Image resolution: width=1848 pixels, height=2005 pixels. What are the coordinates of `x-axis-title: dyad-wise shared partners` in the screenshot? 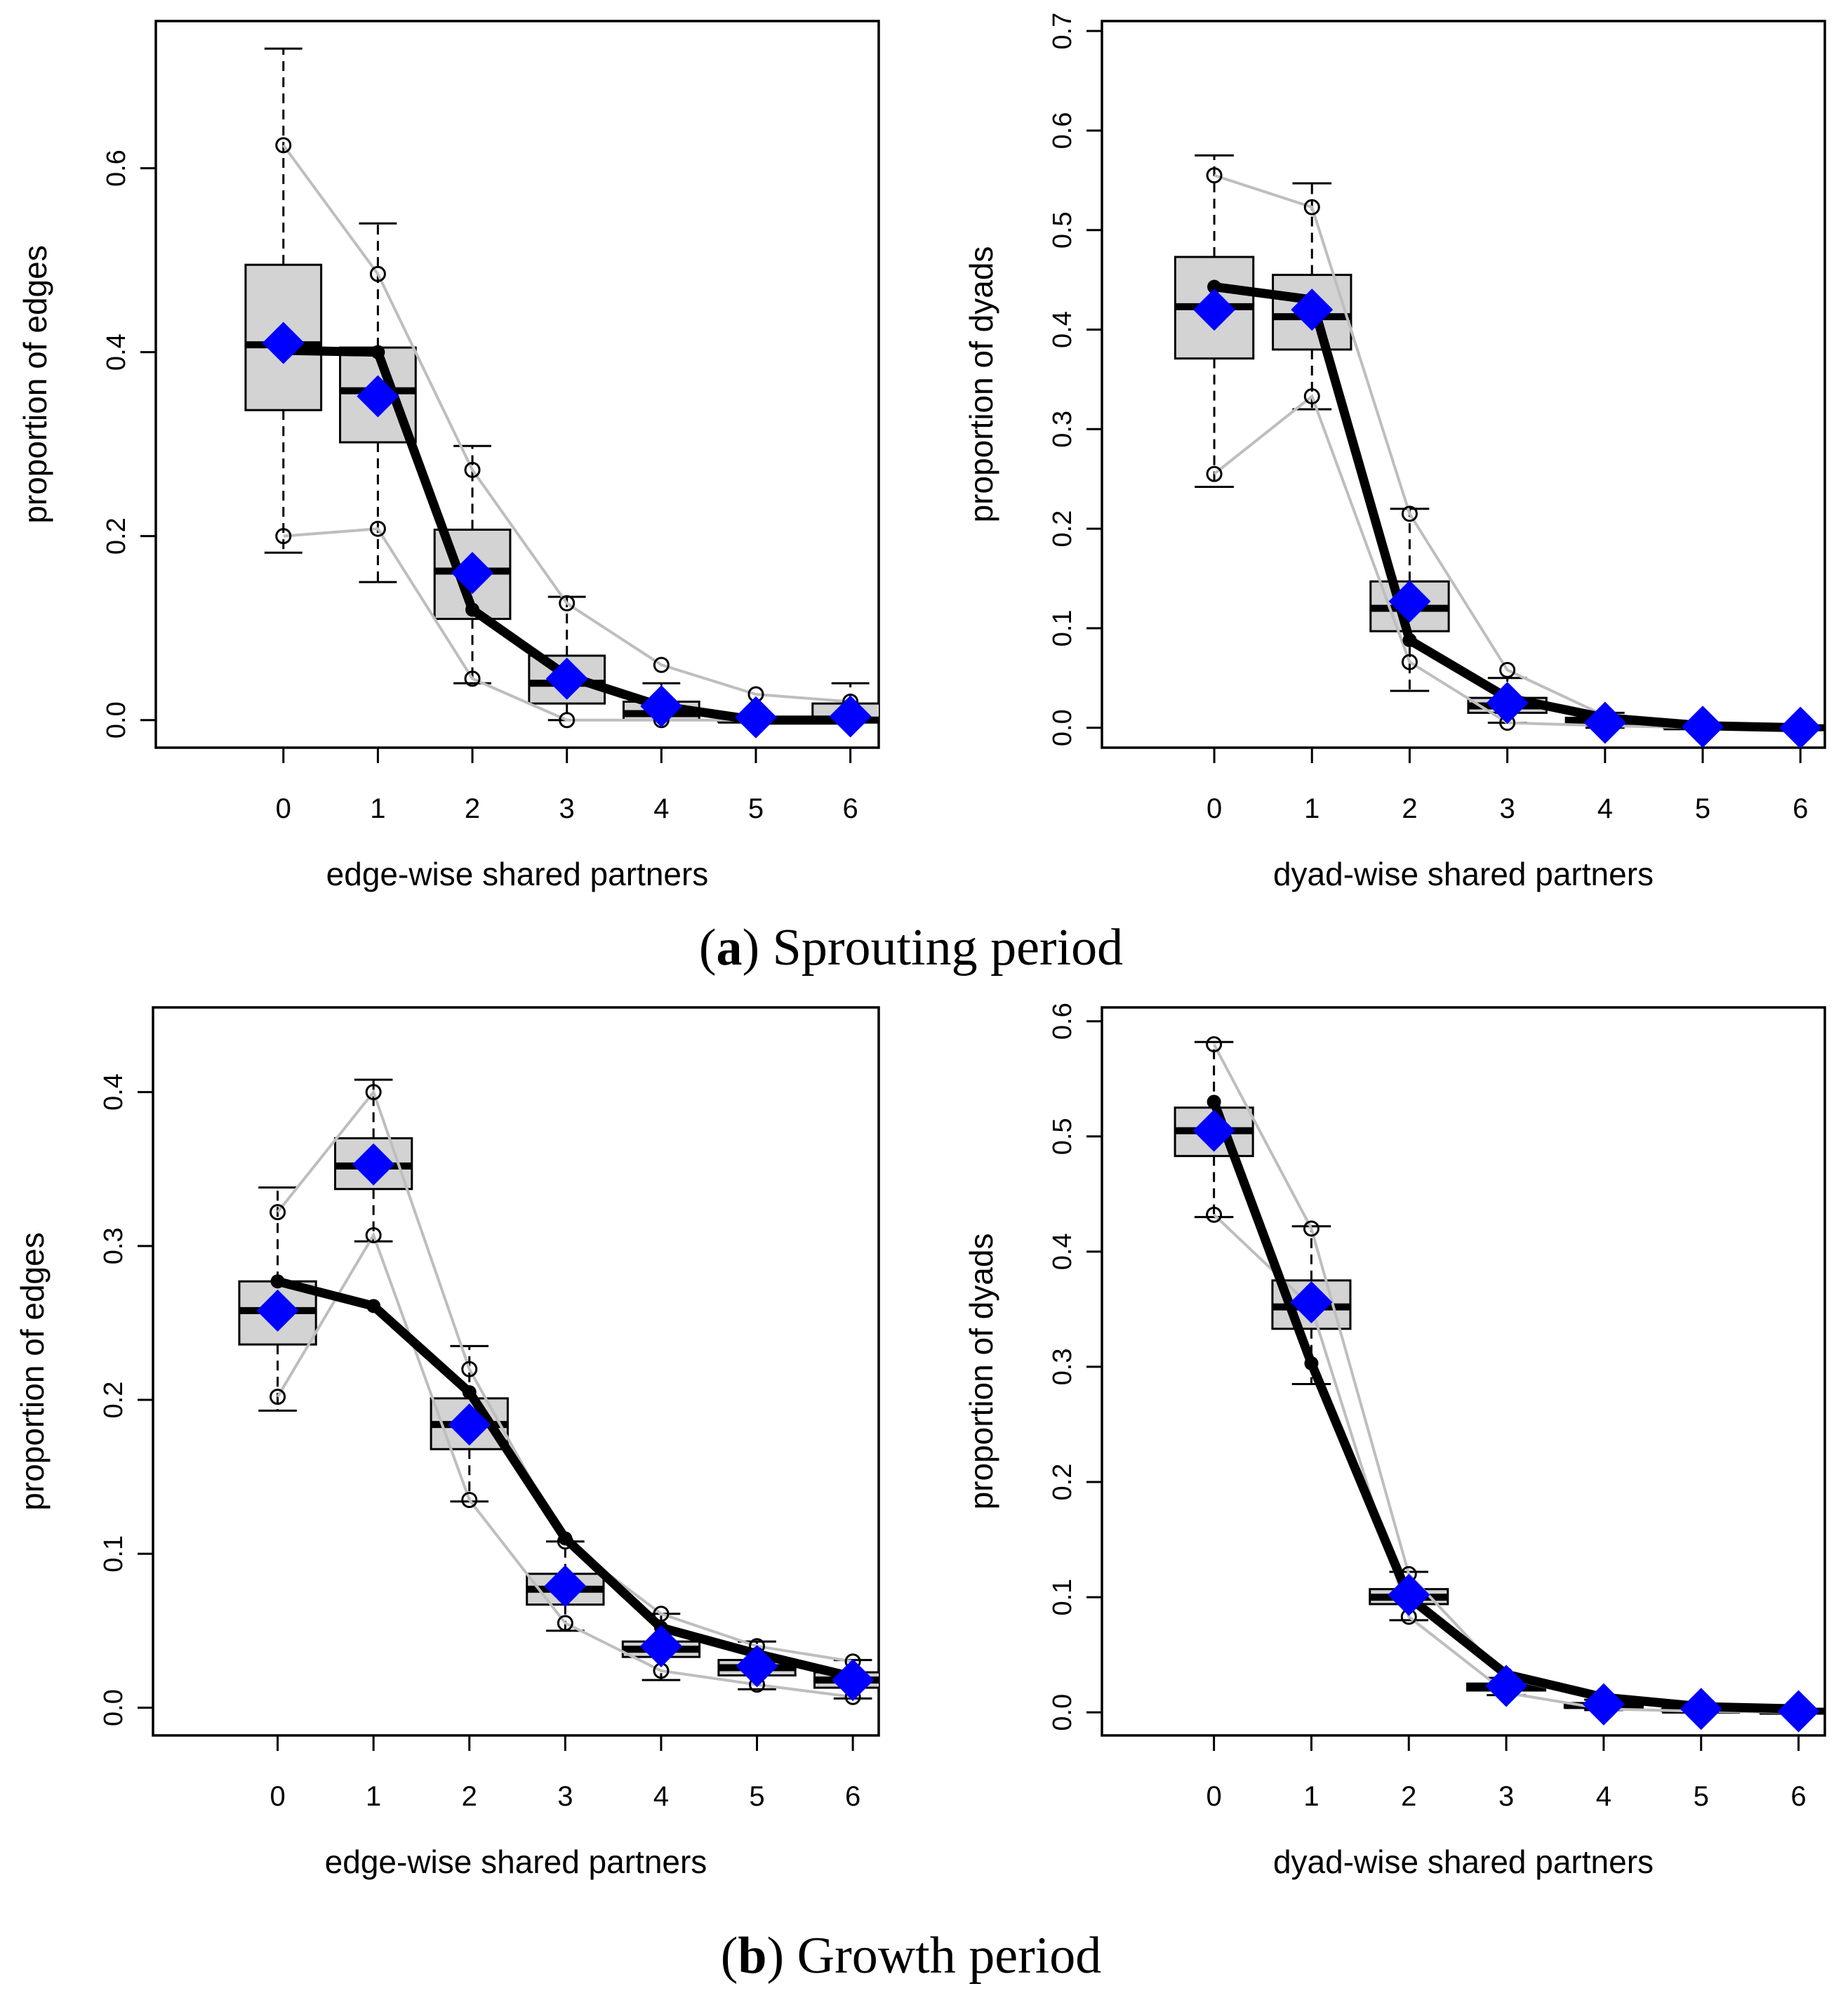 It's located at (1463, 1862).